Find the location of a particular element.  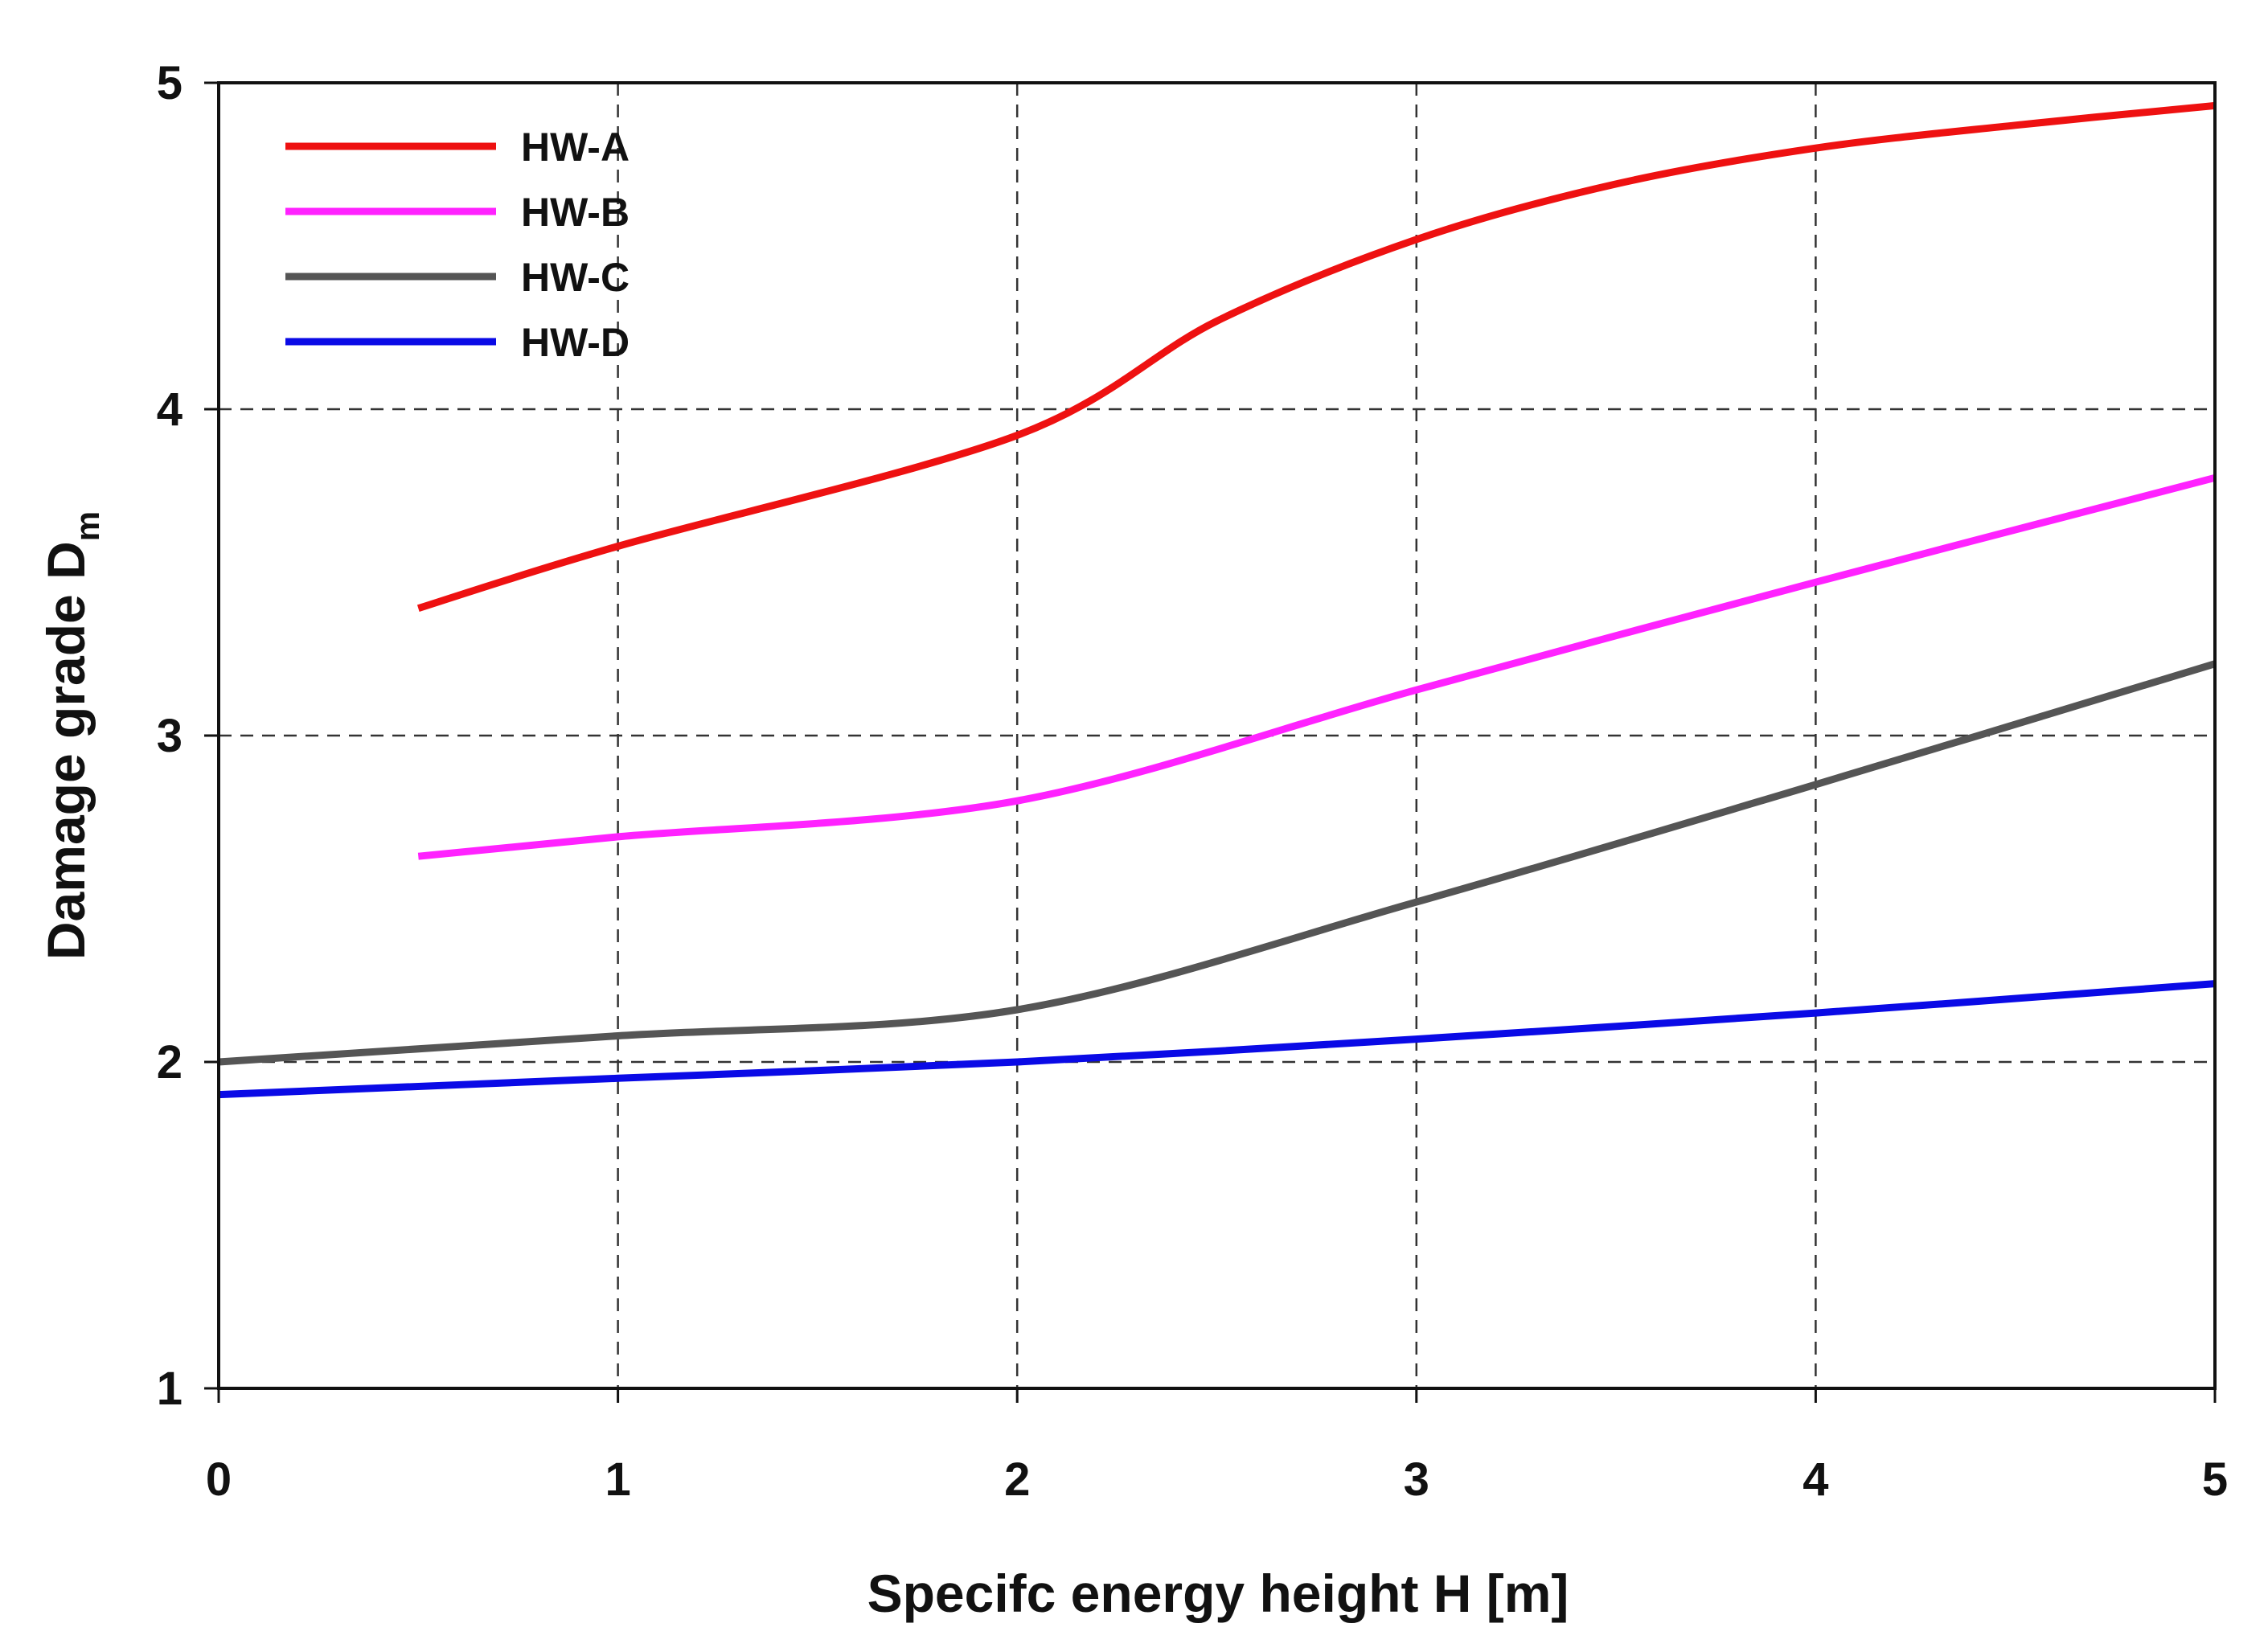

legend-label-hw-a: HW-A is located at coordinates (575, 148).